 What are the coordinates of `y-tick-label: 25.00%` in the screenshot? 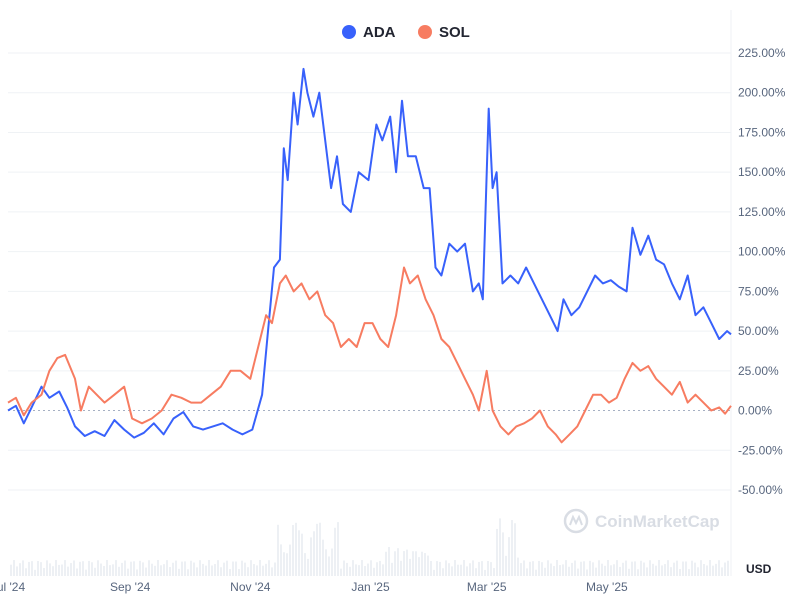 It's located at (758, 371).